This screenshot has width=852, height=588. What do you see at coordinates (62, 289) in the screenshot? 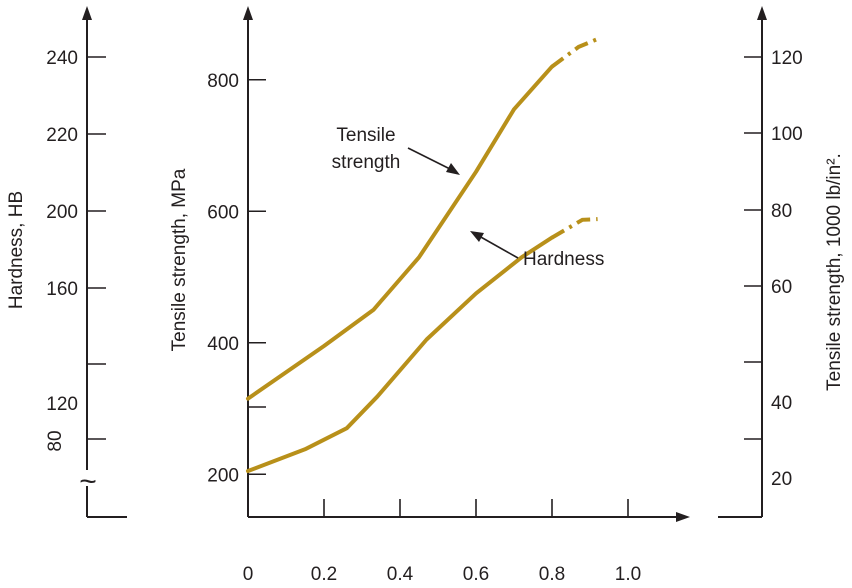
I see `hardness-tick-label: 160` at bounding box center [62, 289].